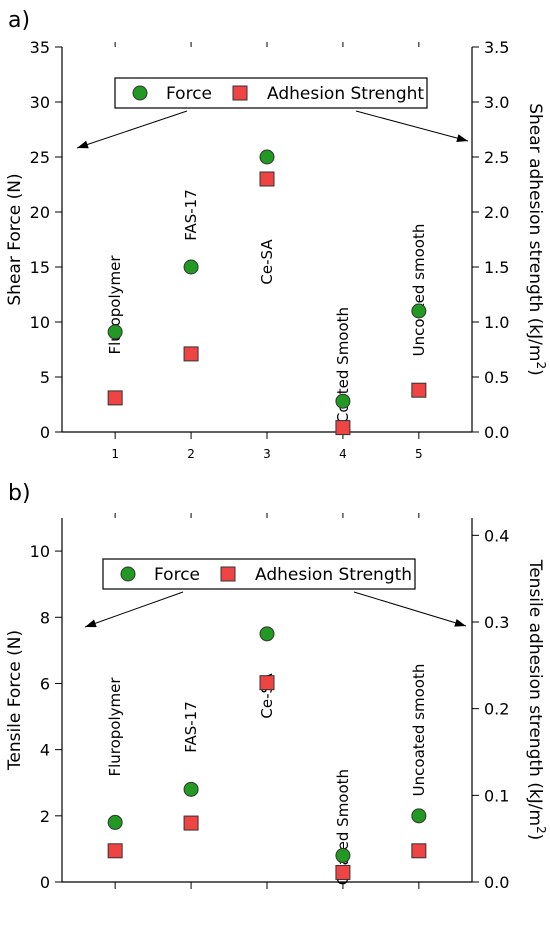 This screenshot has width=550, height=940. I want to click on y-tick-label: 15, so click(40, 267).